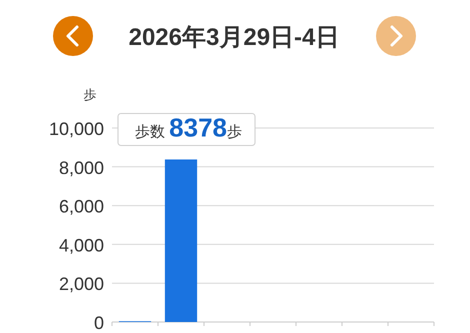 Image resolution: width=470 pixels, height=333 pixels. Describe the element at coordinates (90, 94) in the screenshot. I see `y-axis-title: 歩` at that location.